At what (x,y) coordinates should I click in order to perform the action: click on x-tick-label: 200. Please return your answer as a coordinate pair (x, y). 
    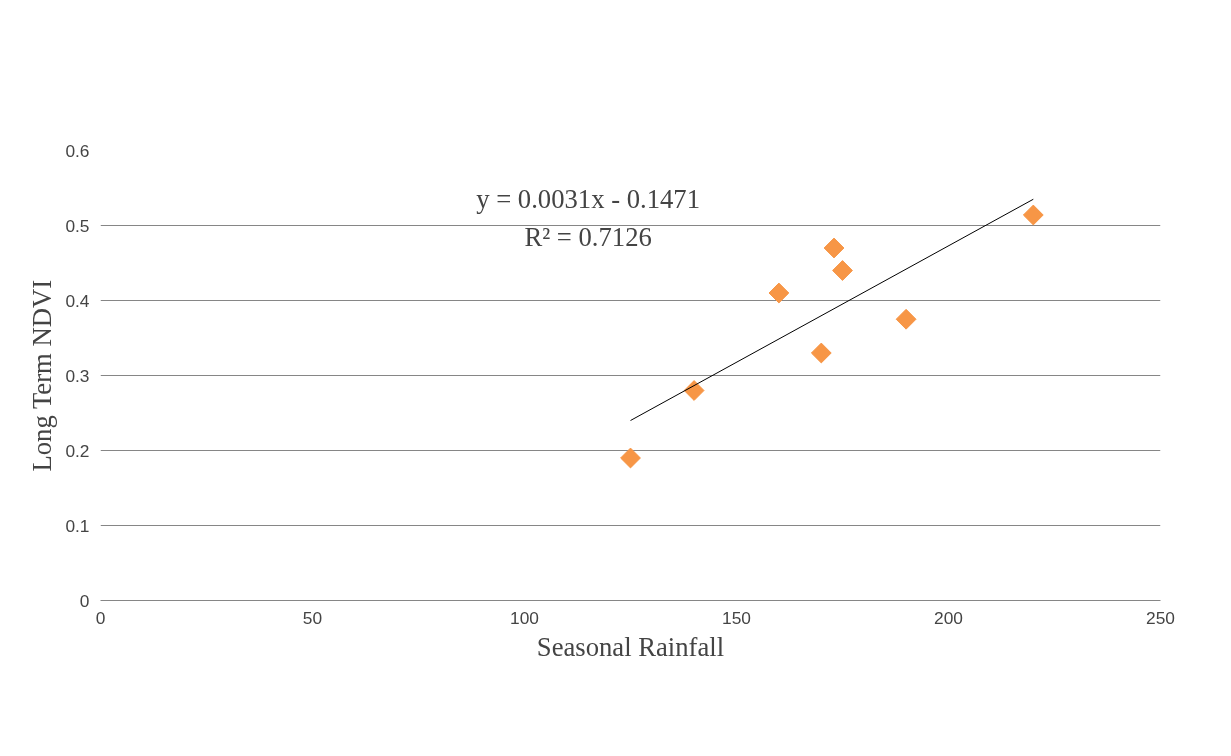
    Looking at the image, I should click on (948, 617).